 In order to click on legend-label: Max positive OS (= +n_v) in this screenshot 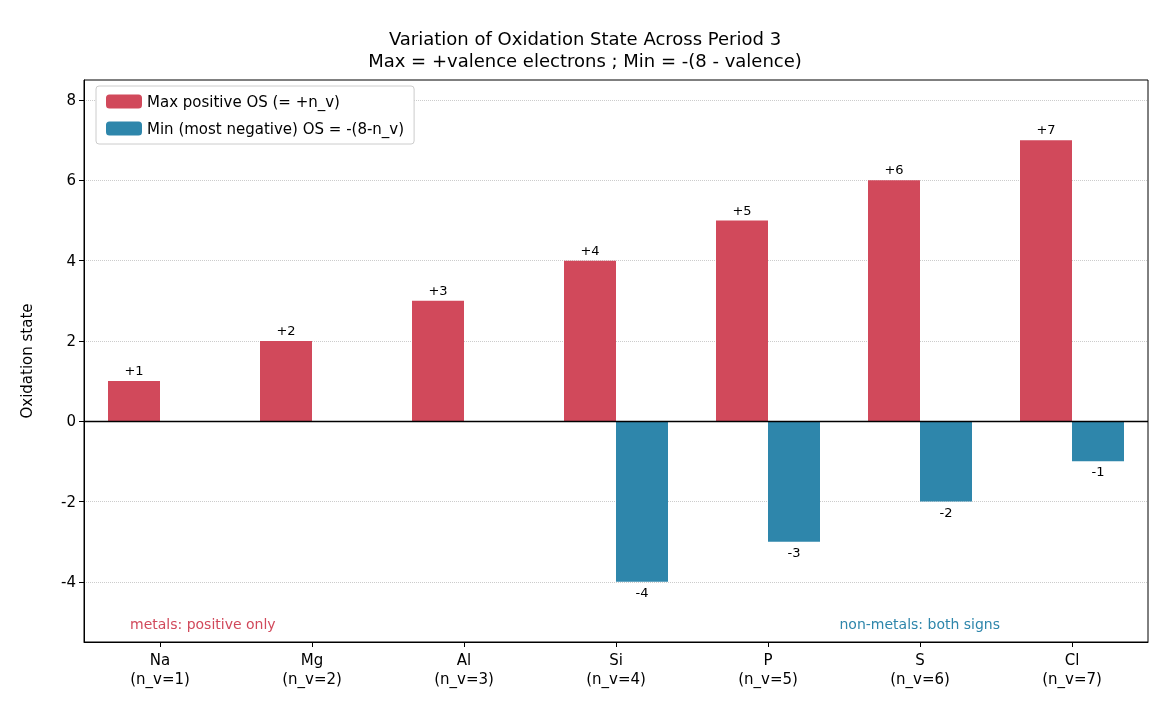, I will do `click(243, 102)`.